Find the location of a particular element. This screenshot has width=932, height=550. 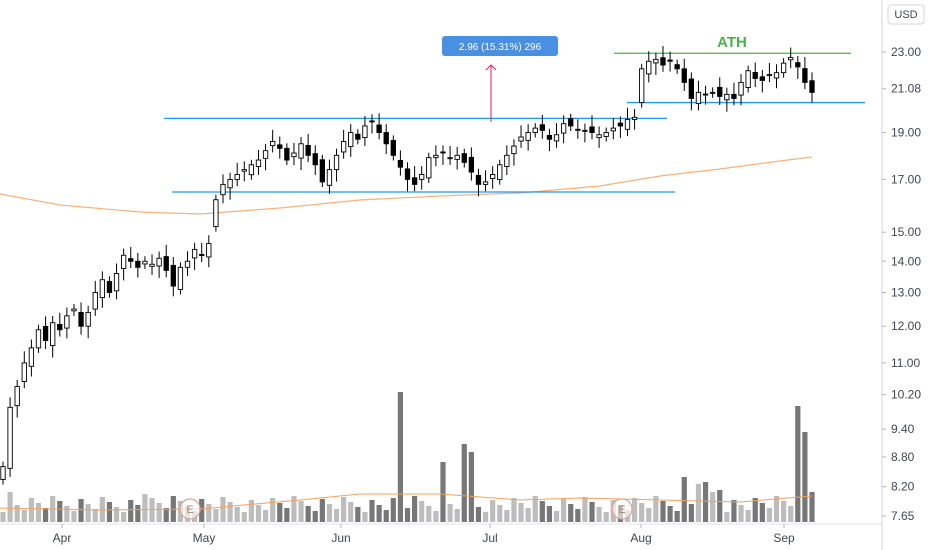

y-tick-label: 8.20 is located at coordinates (903, 487).